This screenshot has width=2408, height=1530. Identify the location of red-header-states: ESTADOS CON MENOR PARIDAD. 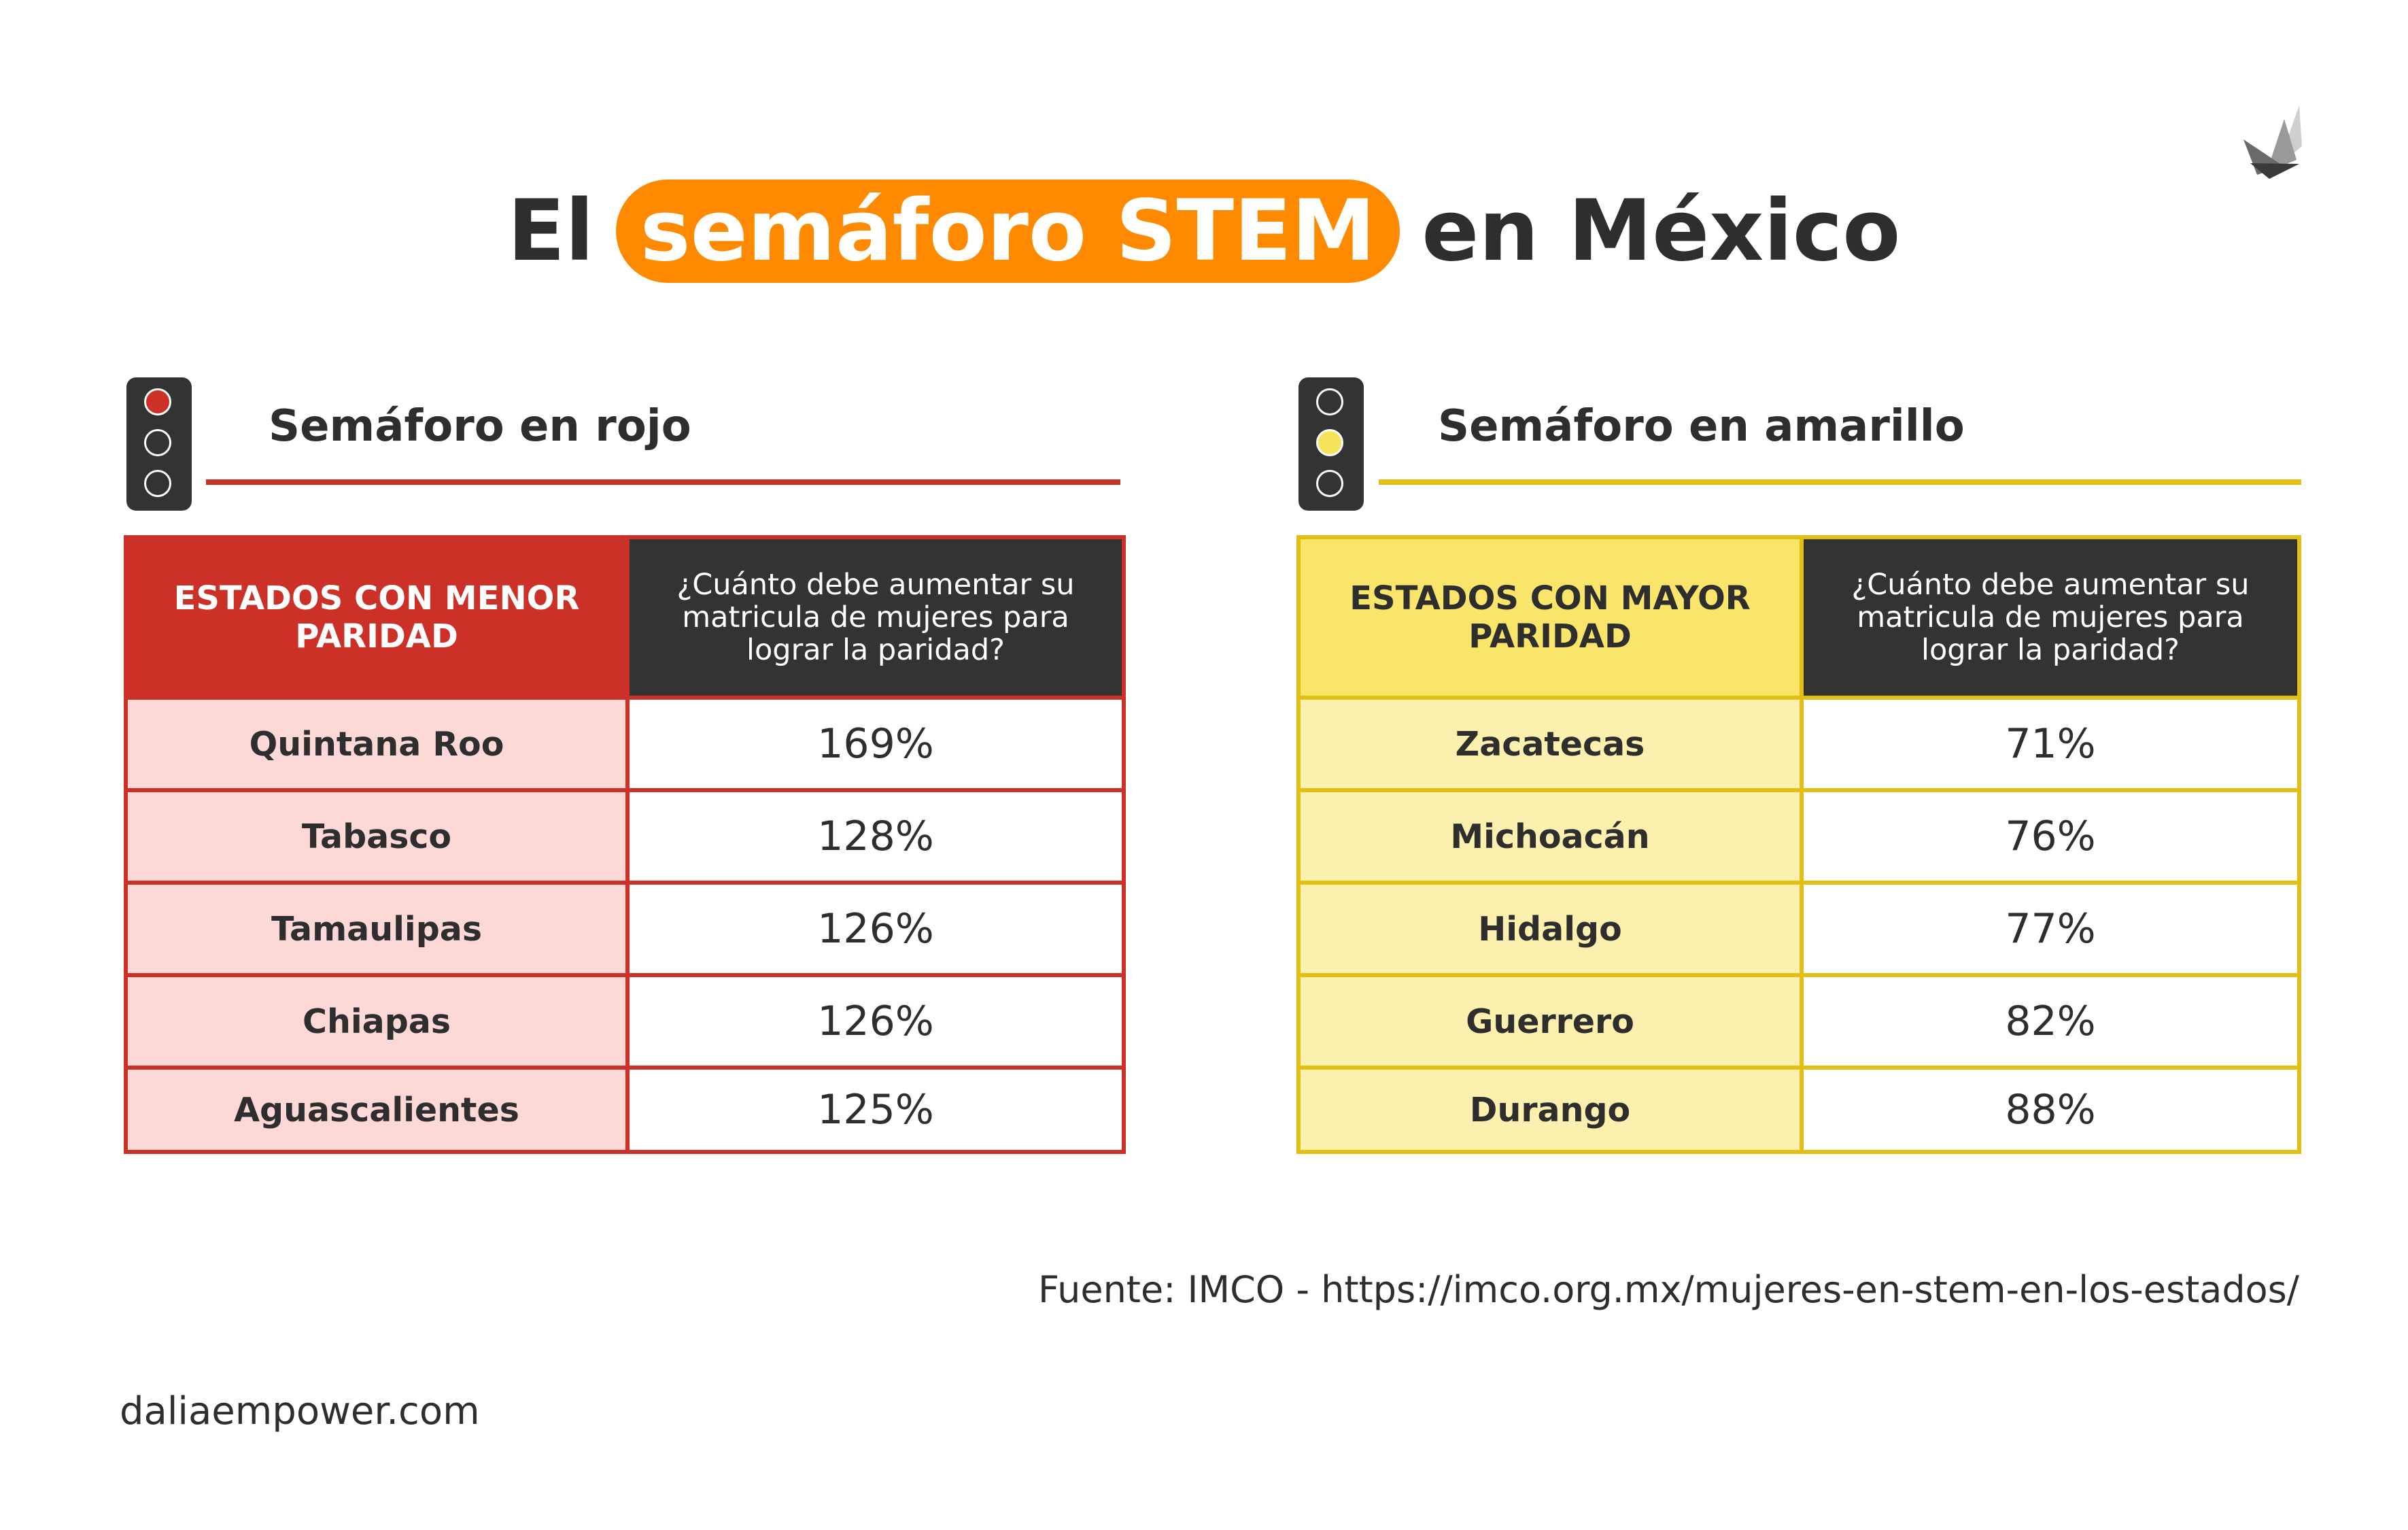
(376, 618).